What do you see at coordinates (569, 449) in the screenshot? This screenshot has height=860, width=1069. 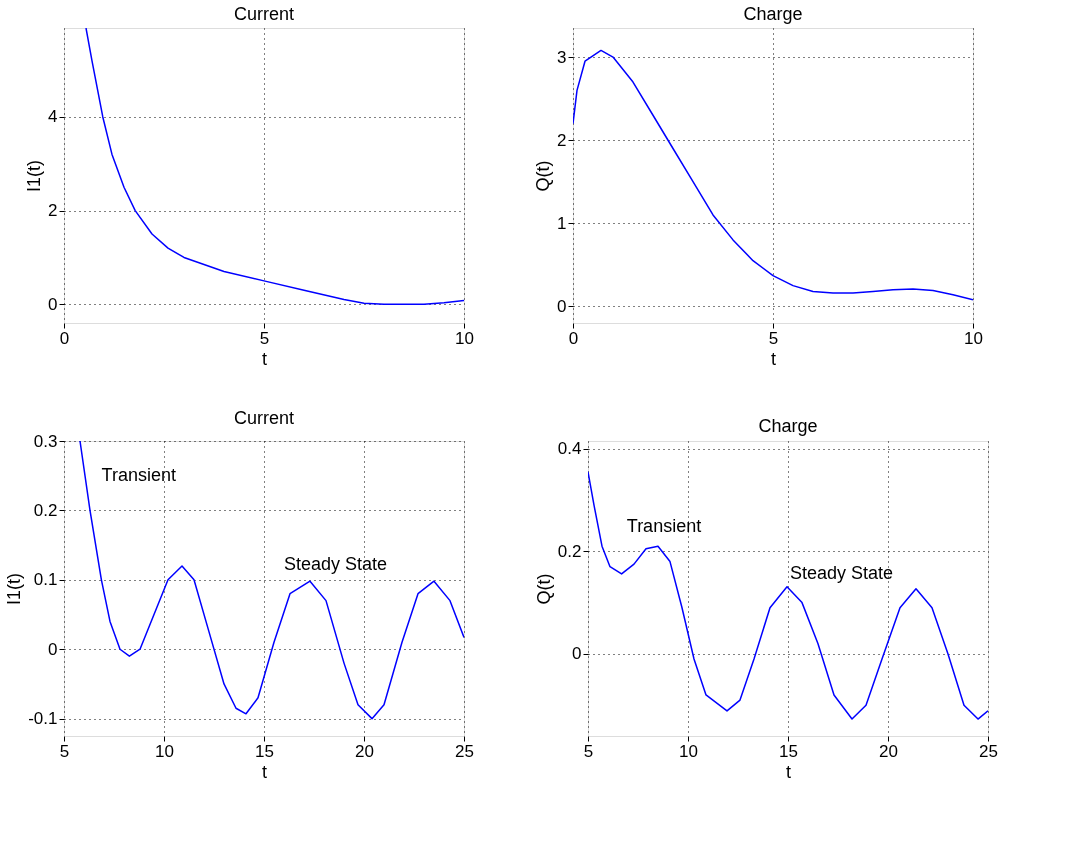 I see `y-tick-label: 0.4` at bounding box center [569, 449].